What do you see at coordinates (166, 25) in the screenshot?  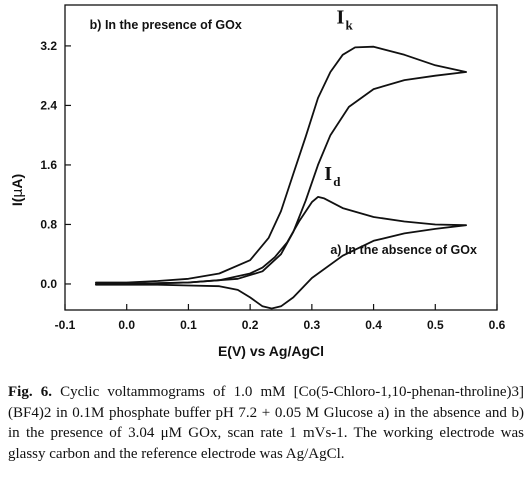 I see `annotation-presence-gox: b) In the presence of GOx` at bounding box center [166, 25].